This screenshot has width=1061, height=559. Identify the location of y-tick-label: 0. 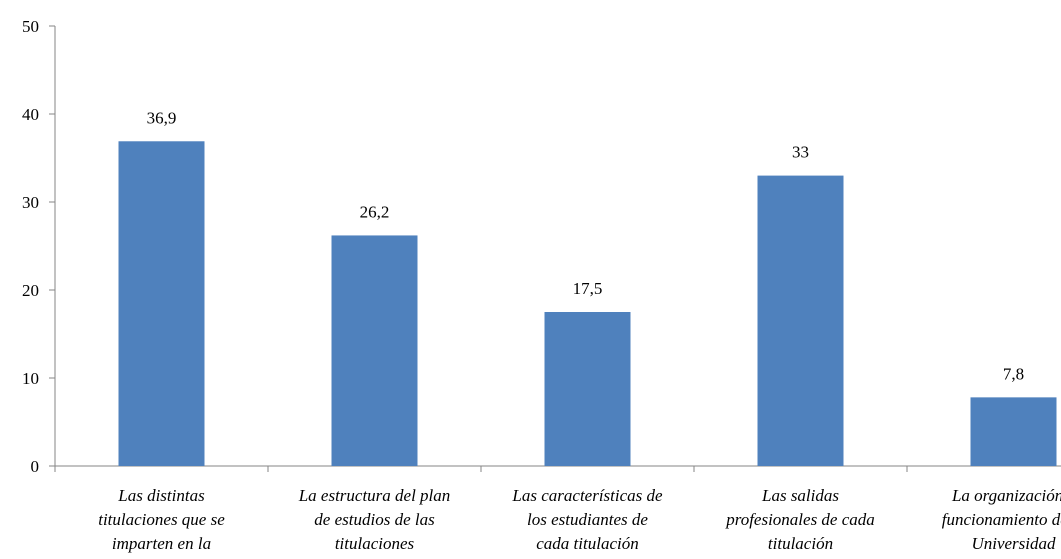
(35, 466).